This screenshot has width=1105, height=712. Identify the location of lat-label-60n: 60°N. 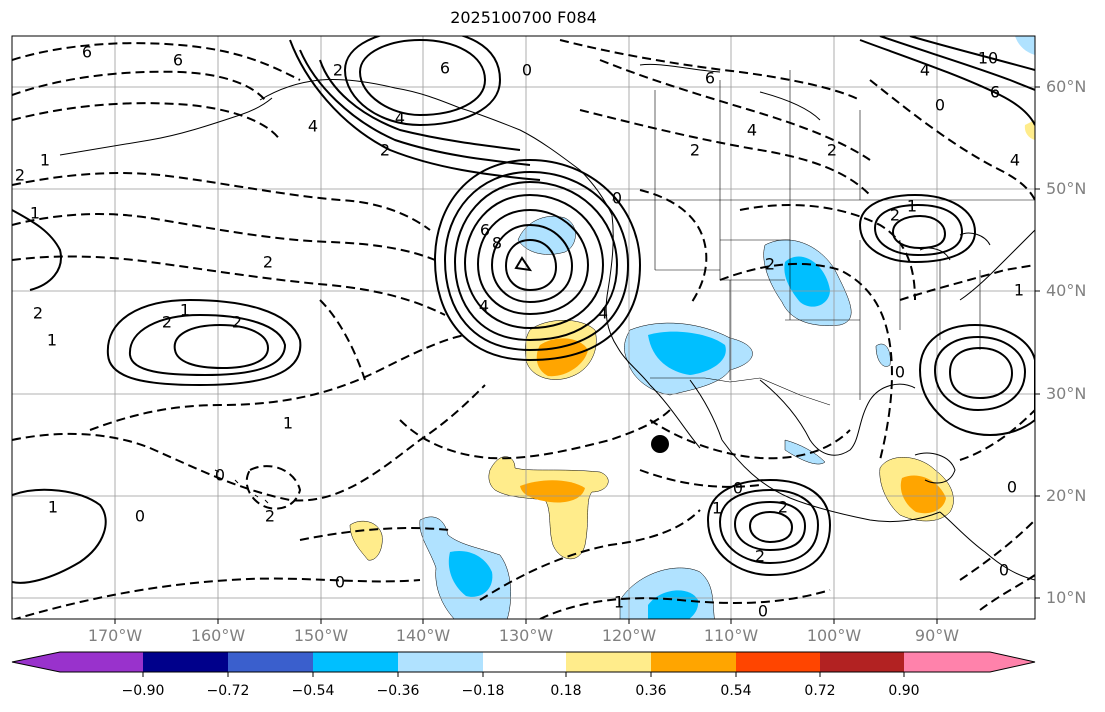
(1066, 86).